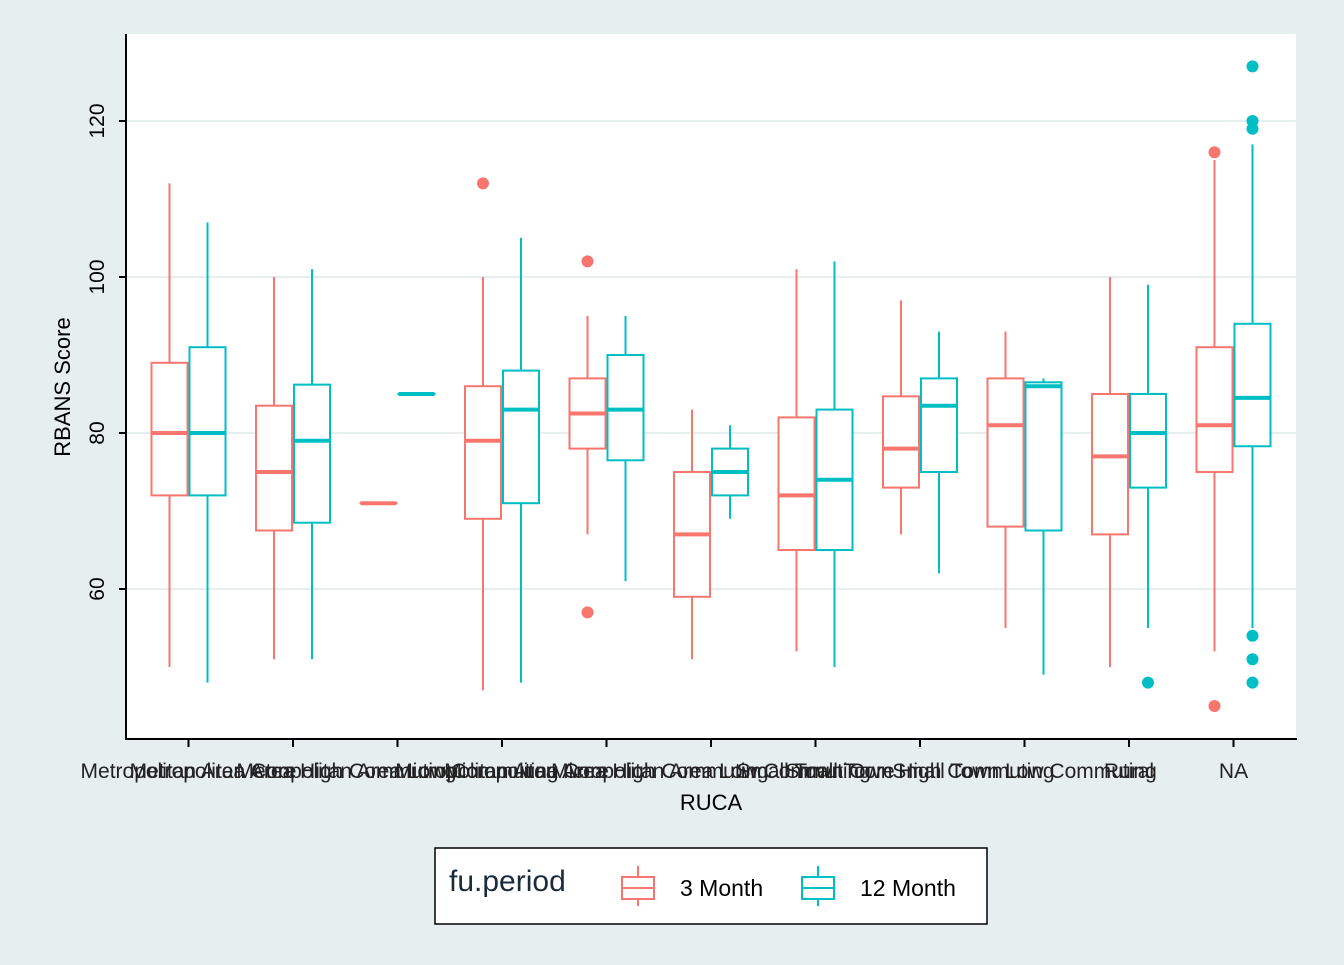  What do you see at coordinates (1233, 771) in the screenshot?
I see `x-tick-label: NA` at bounding box center [1233, 771].